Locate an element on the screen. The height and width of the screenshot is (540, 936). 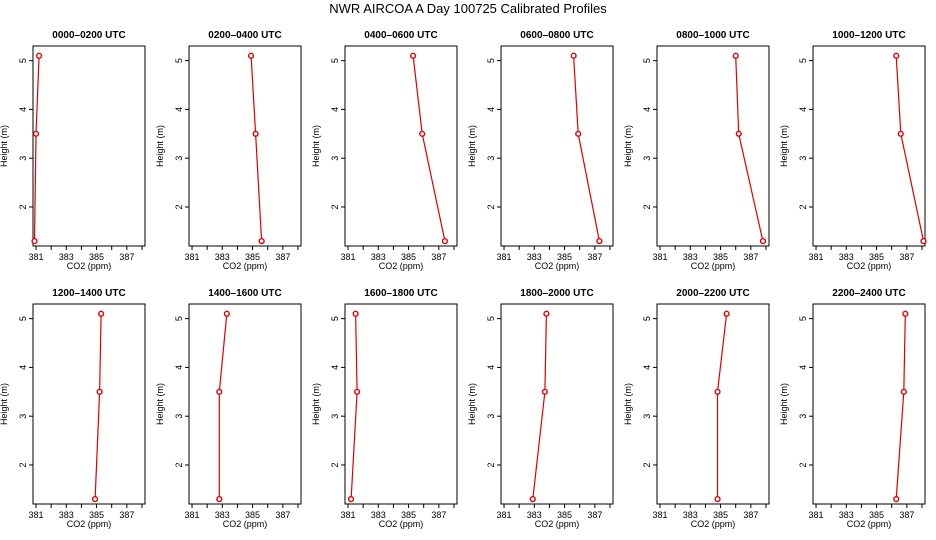
panel-title: 0600–0800 UTC is located at coordinates (556, 35).